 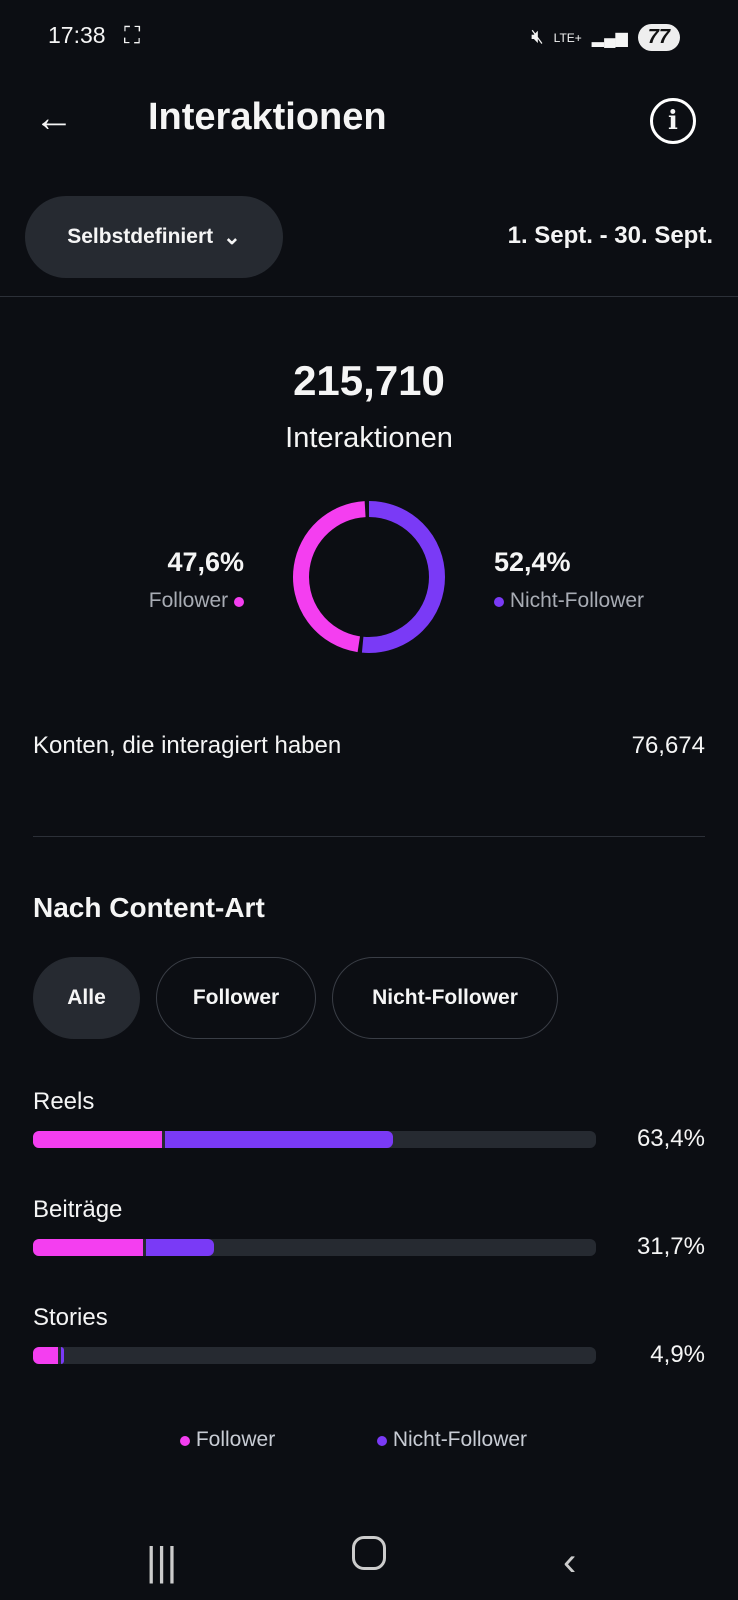 I want to click on nonfollower-label: Nicht-Follower, so click(x=577, y=600).